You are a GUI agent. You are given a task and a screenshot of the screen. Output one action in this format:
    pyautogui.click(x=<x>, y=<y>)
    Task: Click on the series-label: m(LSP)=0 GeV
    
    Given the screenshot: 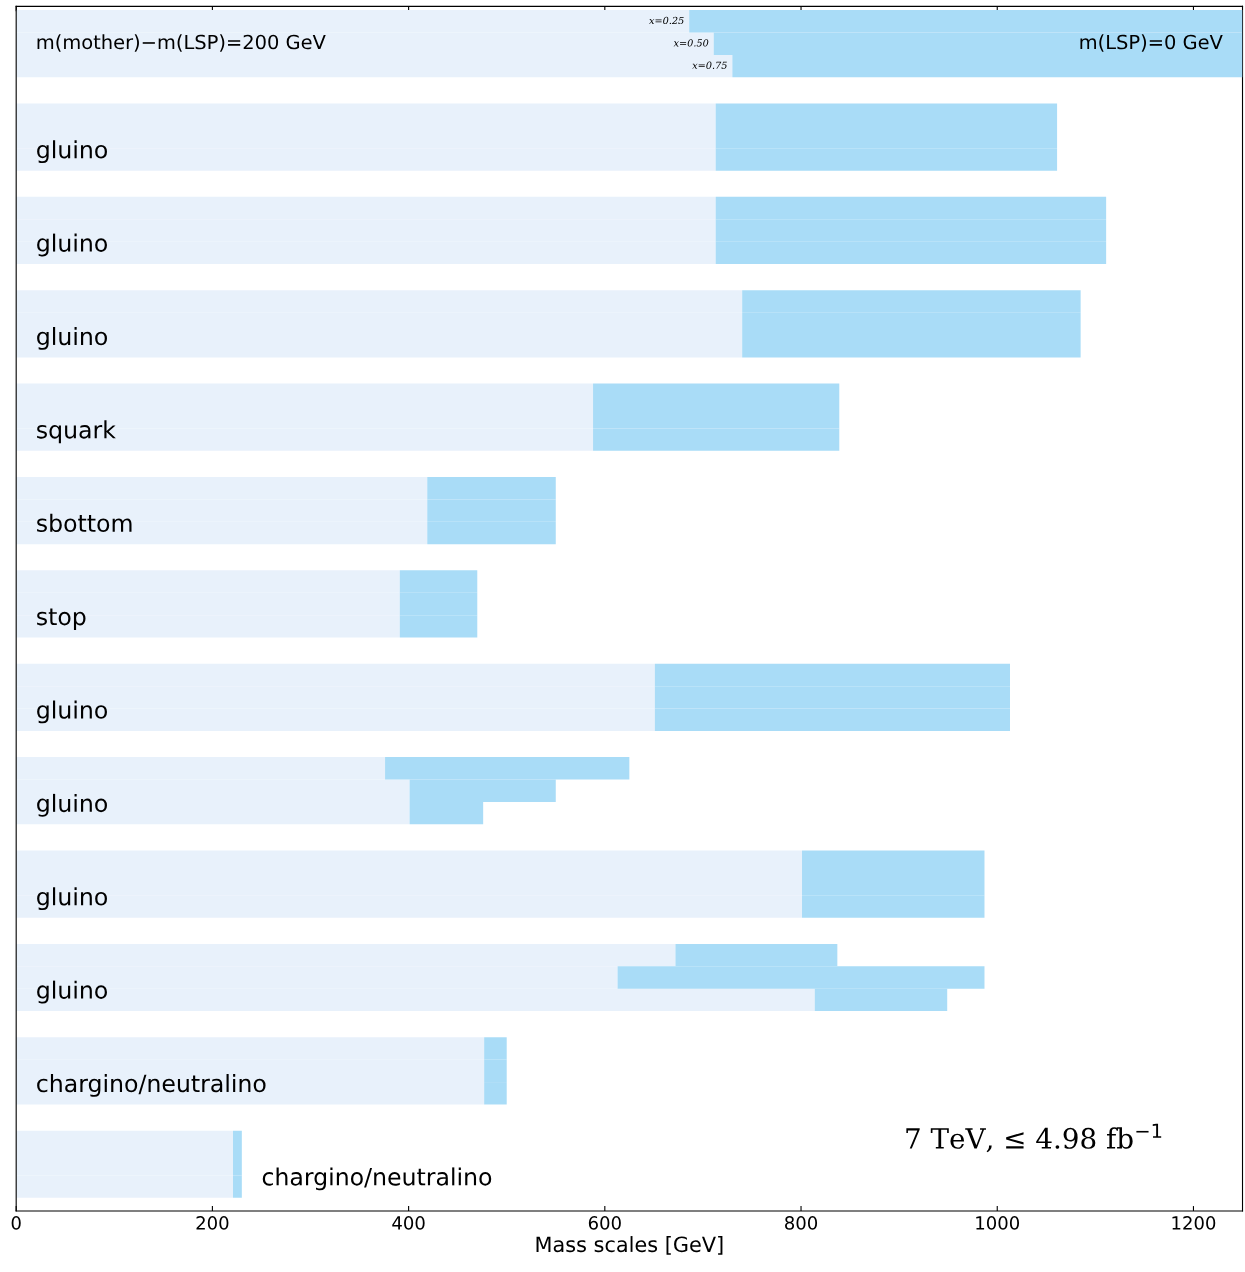 What is the action you would take?
    pyautogui.click(x=1151, y=43)
    